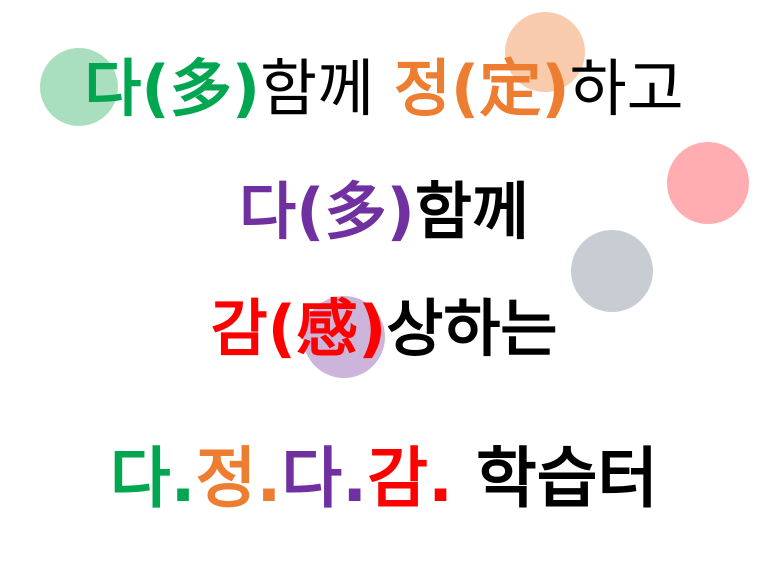  What do you see at coordinates (556, 478) in the screenshot?
I see `brand-learning-place: 학습터` at bounding box center [556, 478].